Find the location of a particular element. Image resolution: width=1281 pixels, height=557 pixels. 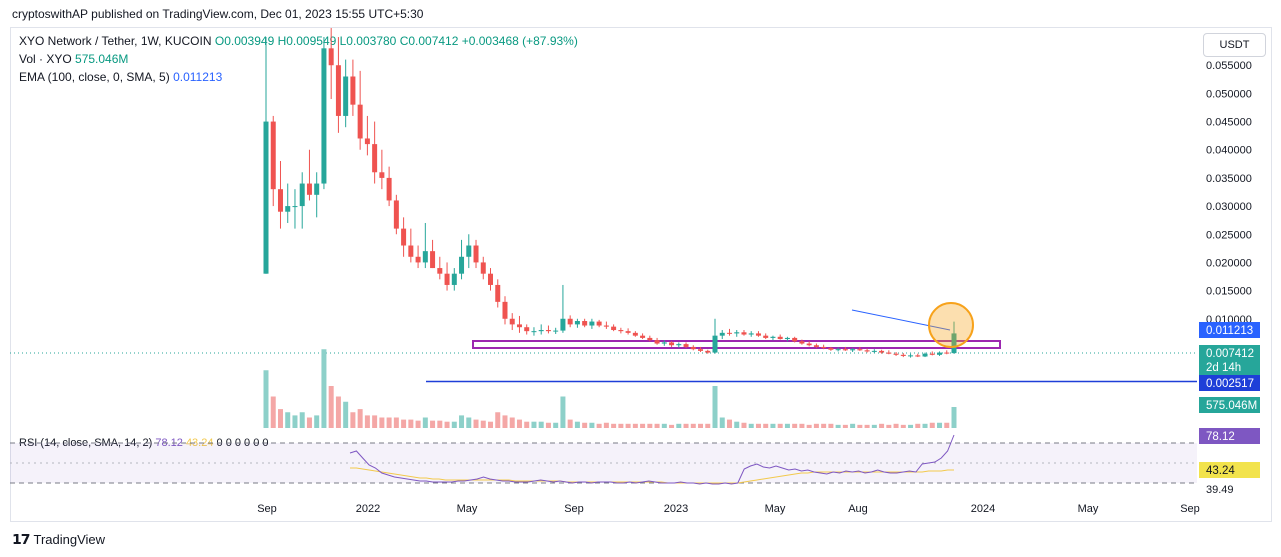

legend-volume: Vol · XYO 575.046M is located at coordinates (73, 59).